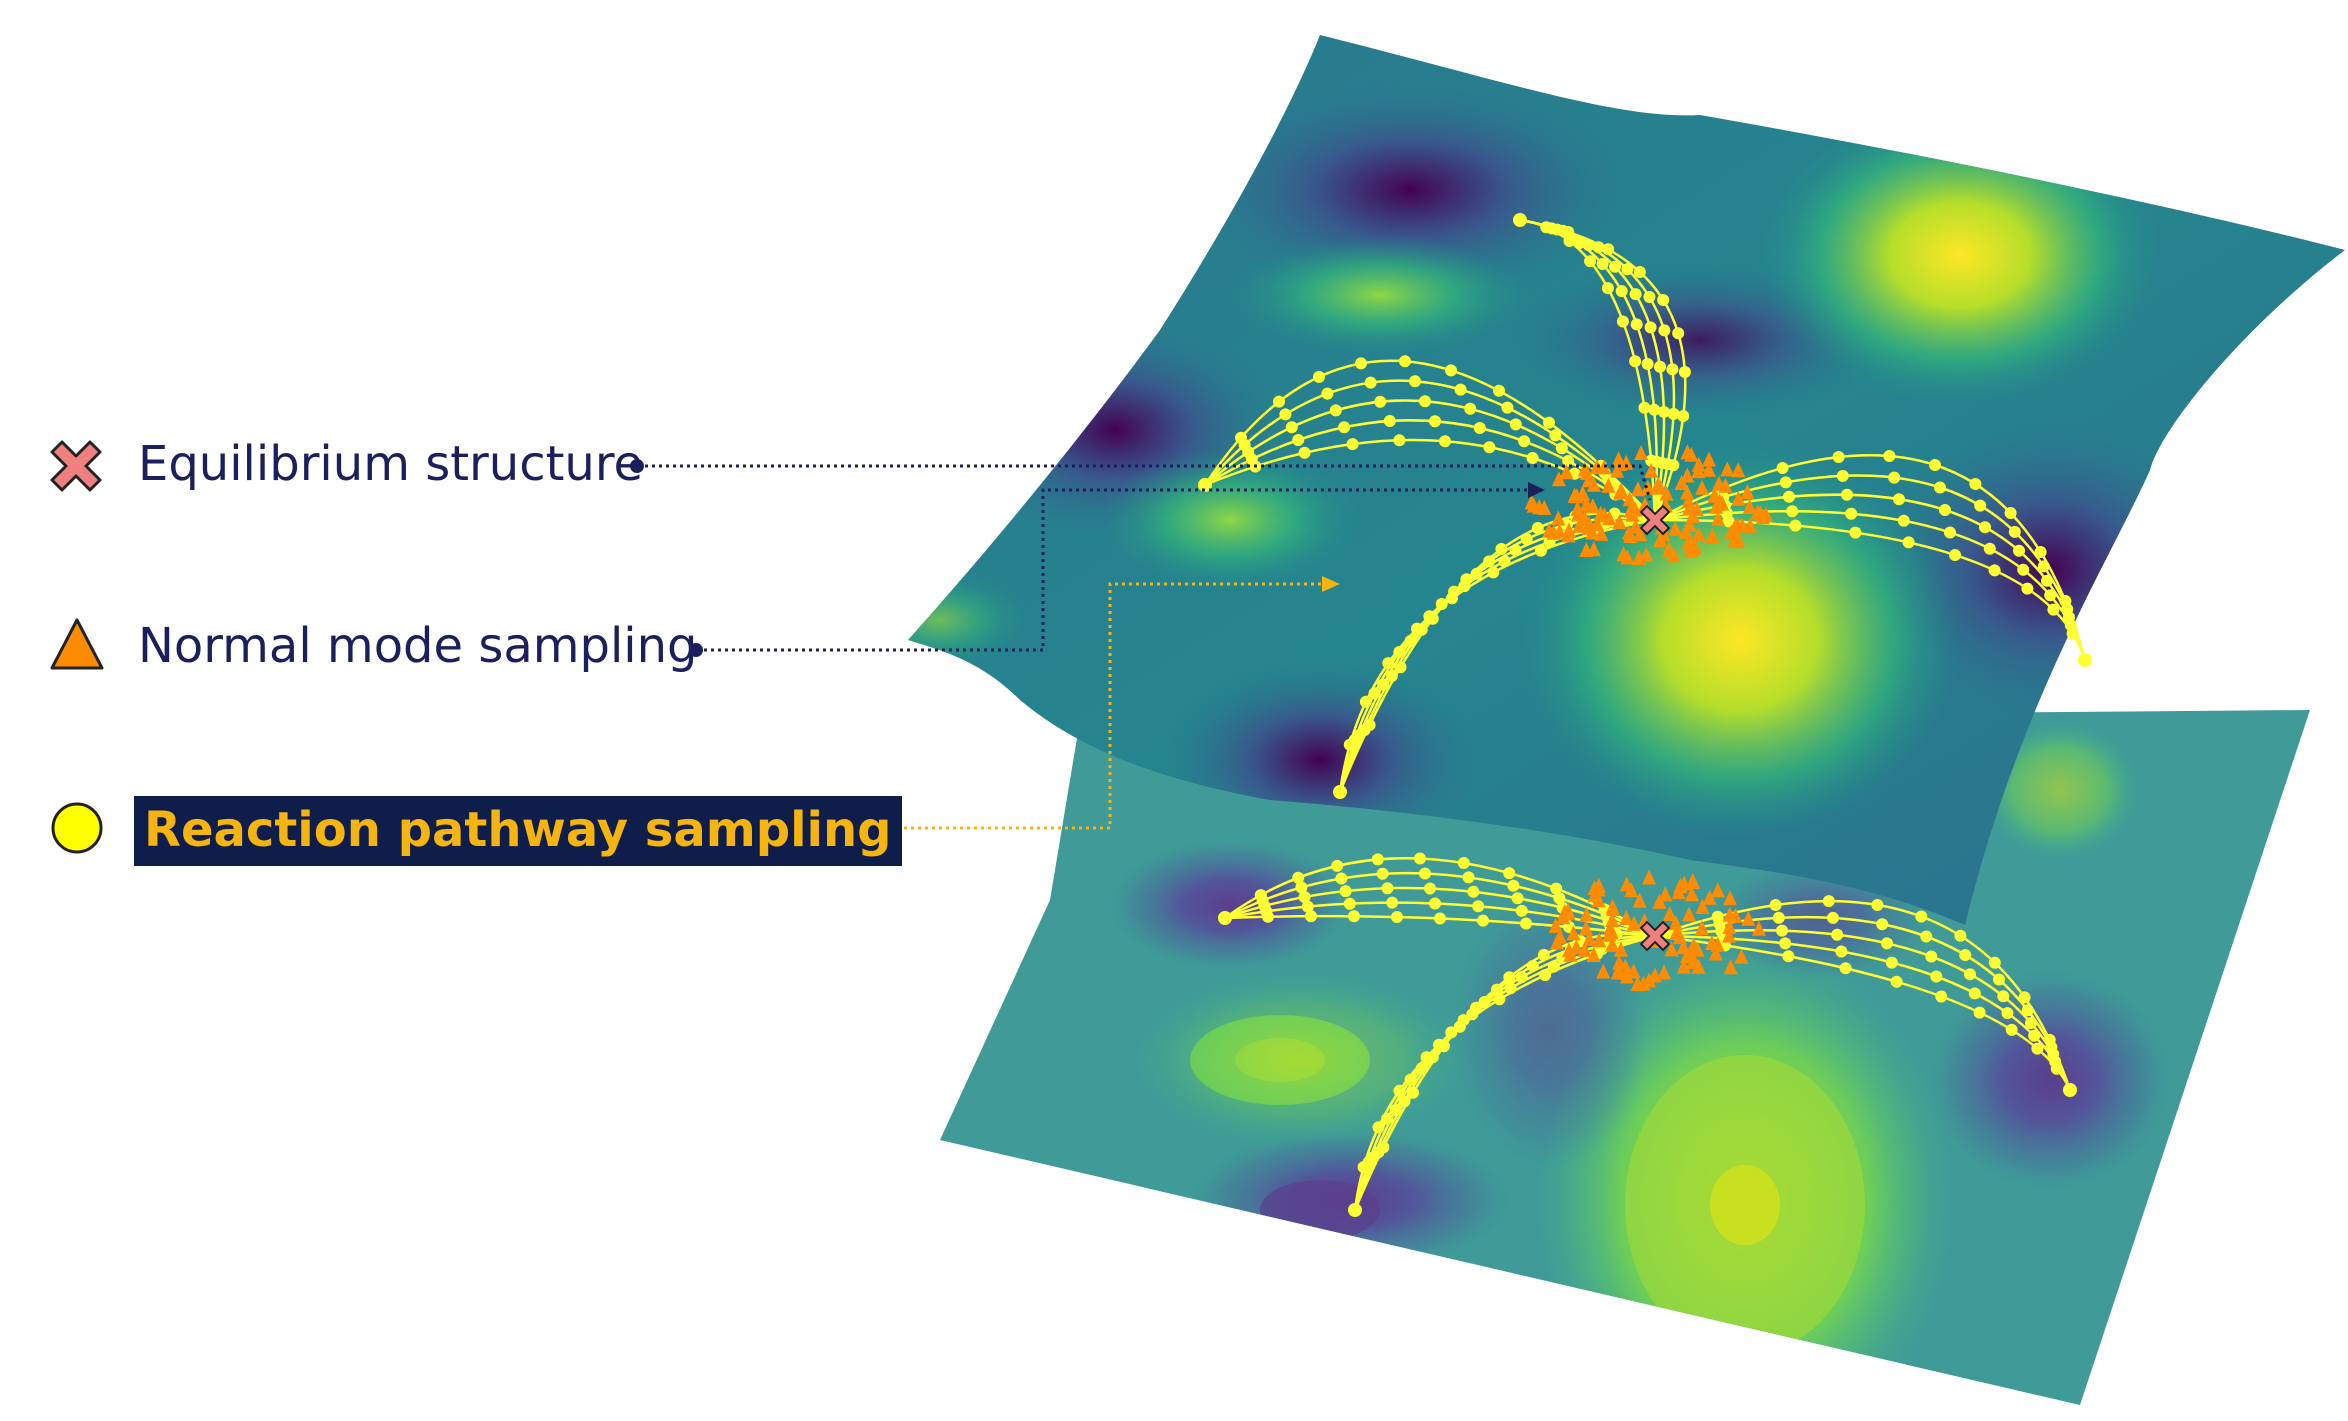  What do you see at coordinates (76, 466) in the screenshot?
I see `x-cross-icon` at bounding box center [76, 466].